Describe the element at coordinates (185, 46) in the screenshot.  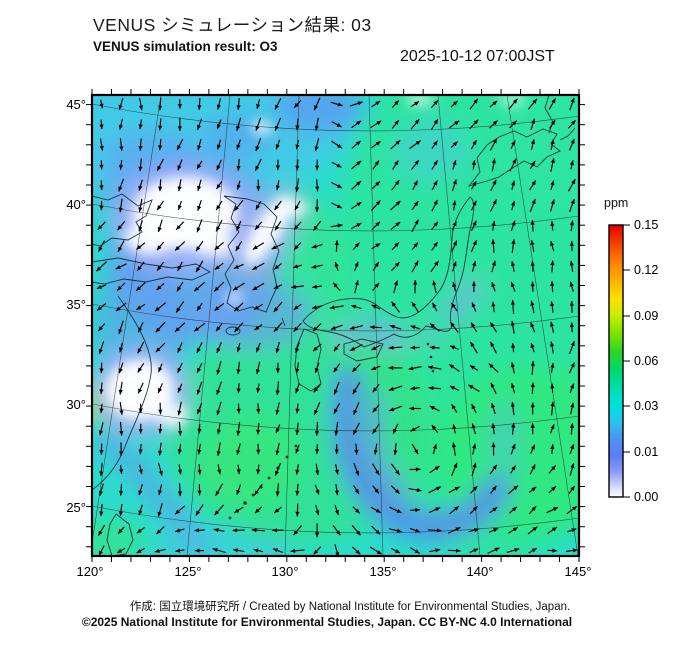
I see `page-title-english: VENUS simulation result: O3` at that location.